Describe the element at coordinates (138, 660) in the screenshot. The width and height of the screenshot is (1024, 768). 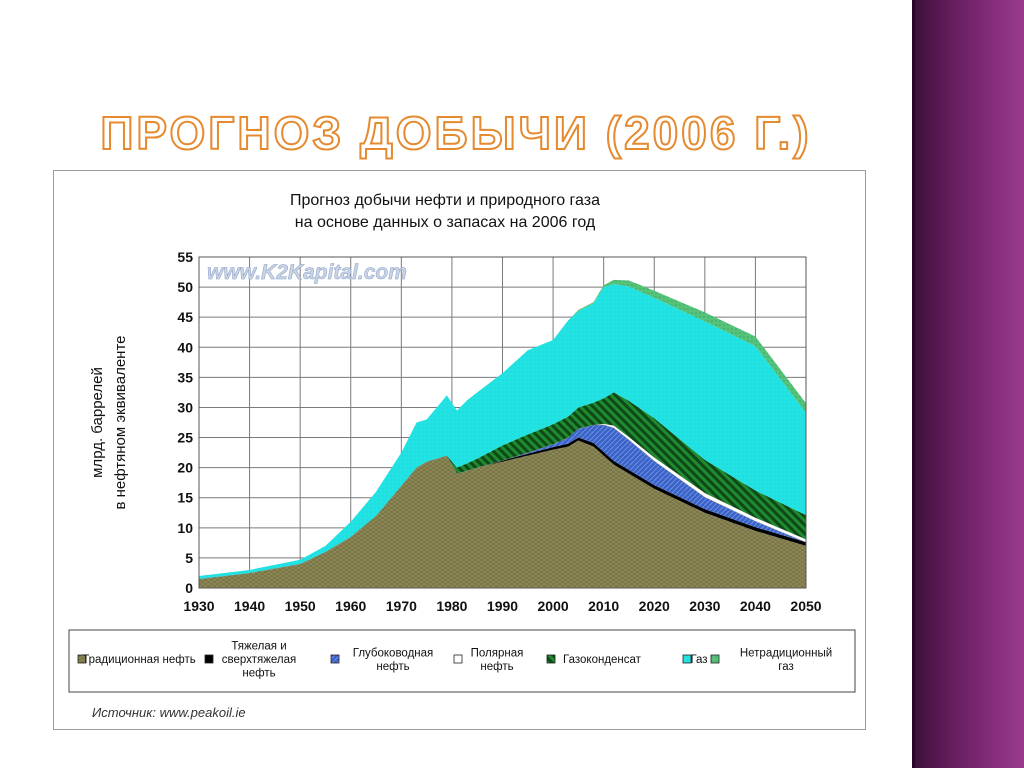
I see `legend-label-traditional-oil: Традиционная нефть` at that location.